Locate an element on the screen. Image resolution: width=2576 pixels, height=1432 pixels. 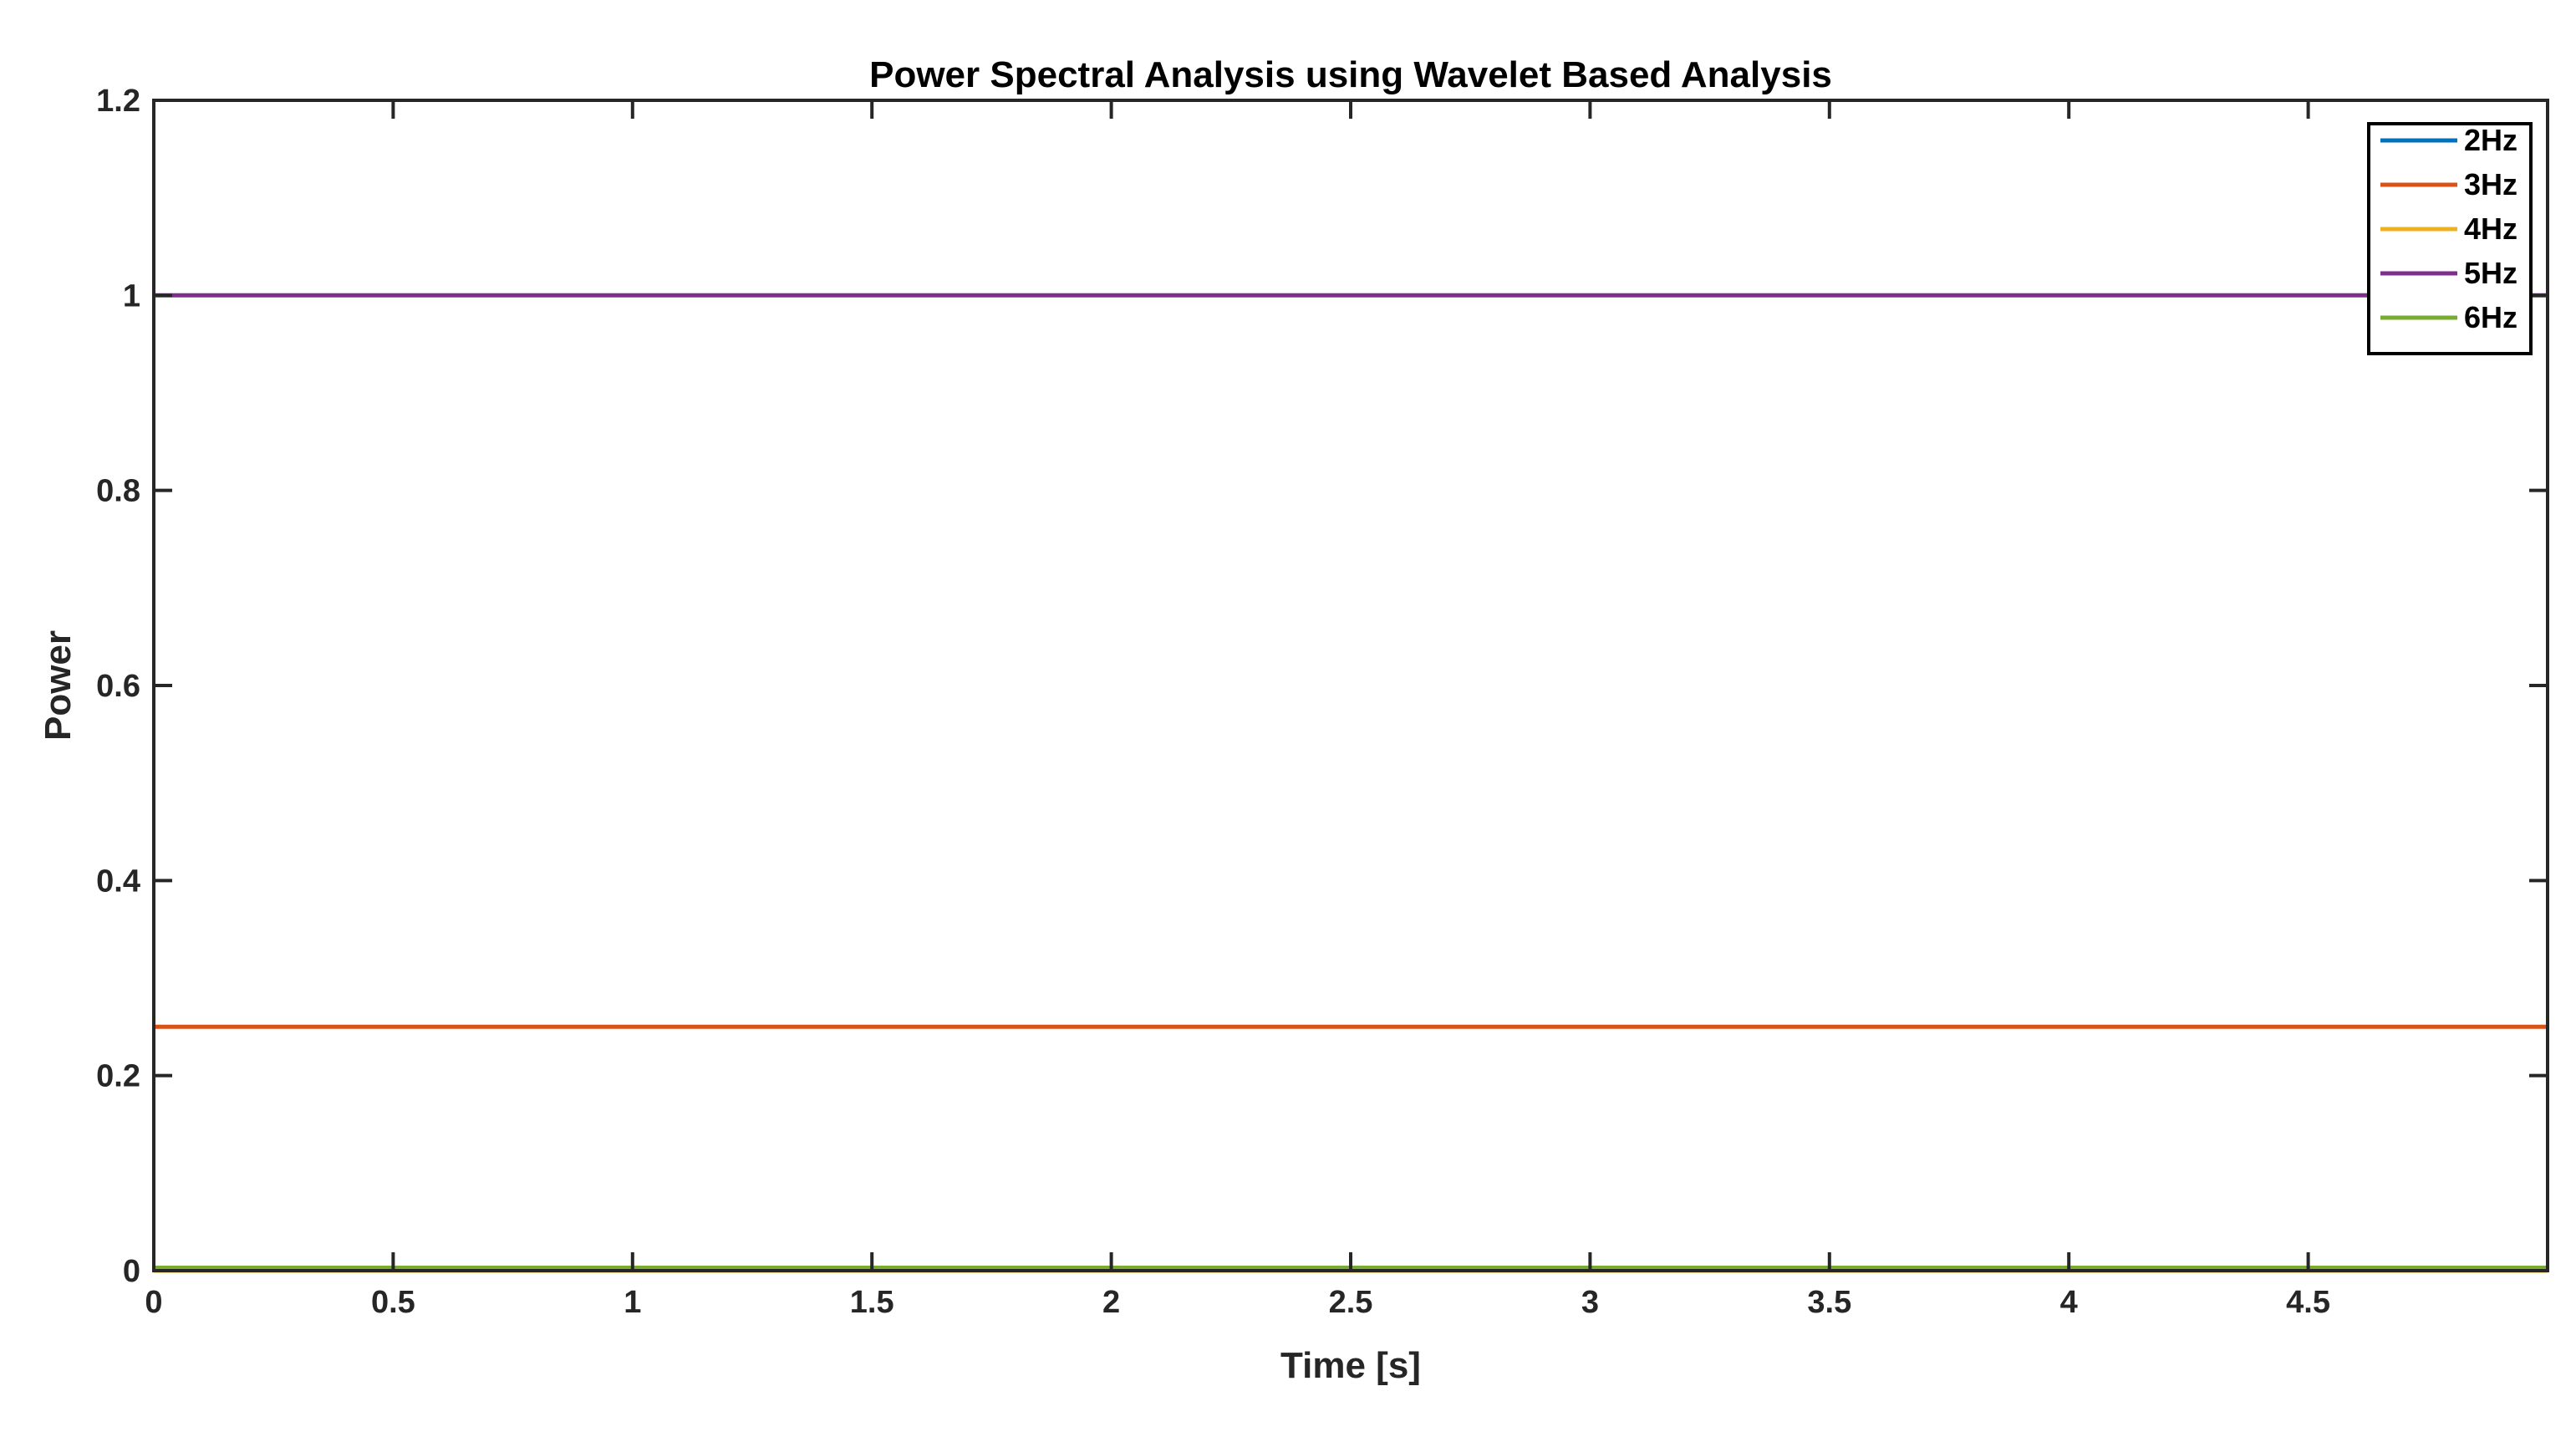
x-tick-label-4: 2 is located at coordinates (1111, 1302).